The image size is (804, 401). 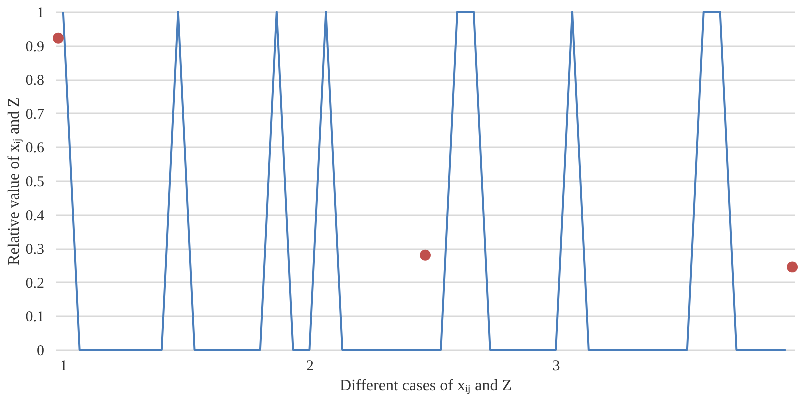 What do you see at coordinates (556, 366) in the screenshot?
I see `x-tick-label: 3` at bounding box center [556, 366].